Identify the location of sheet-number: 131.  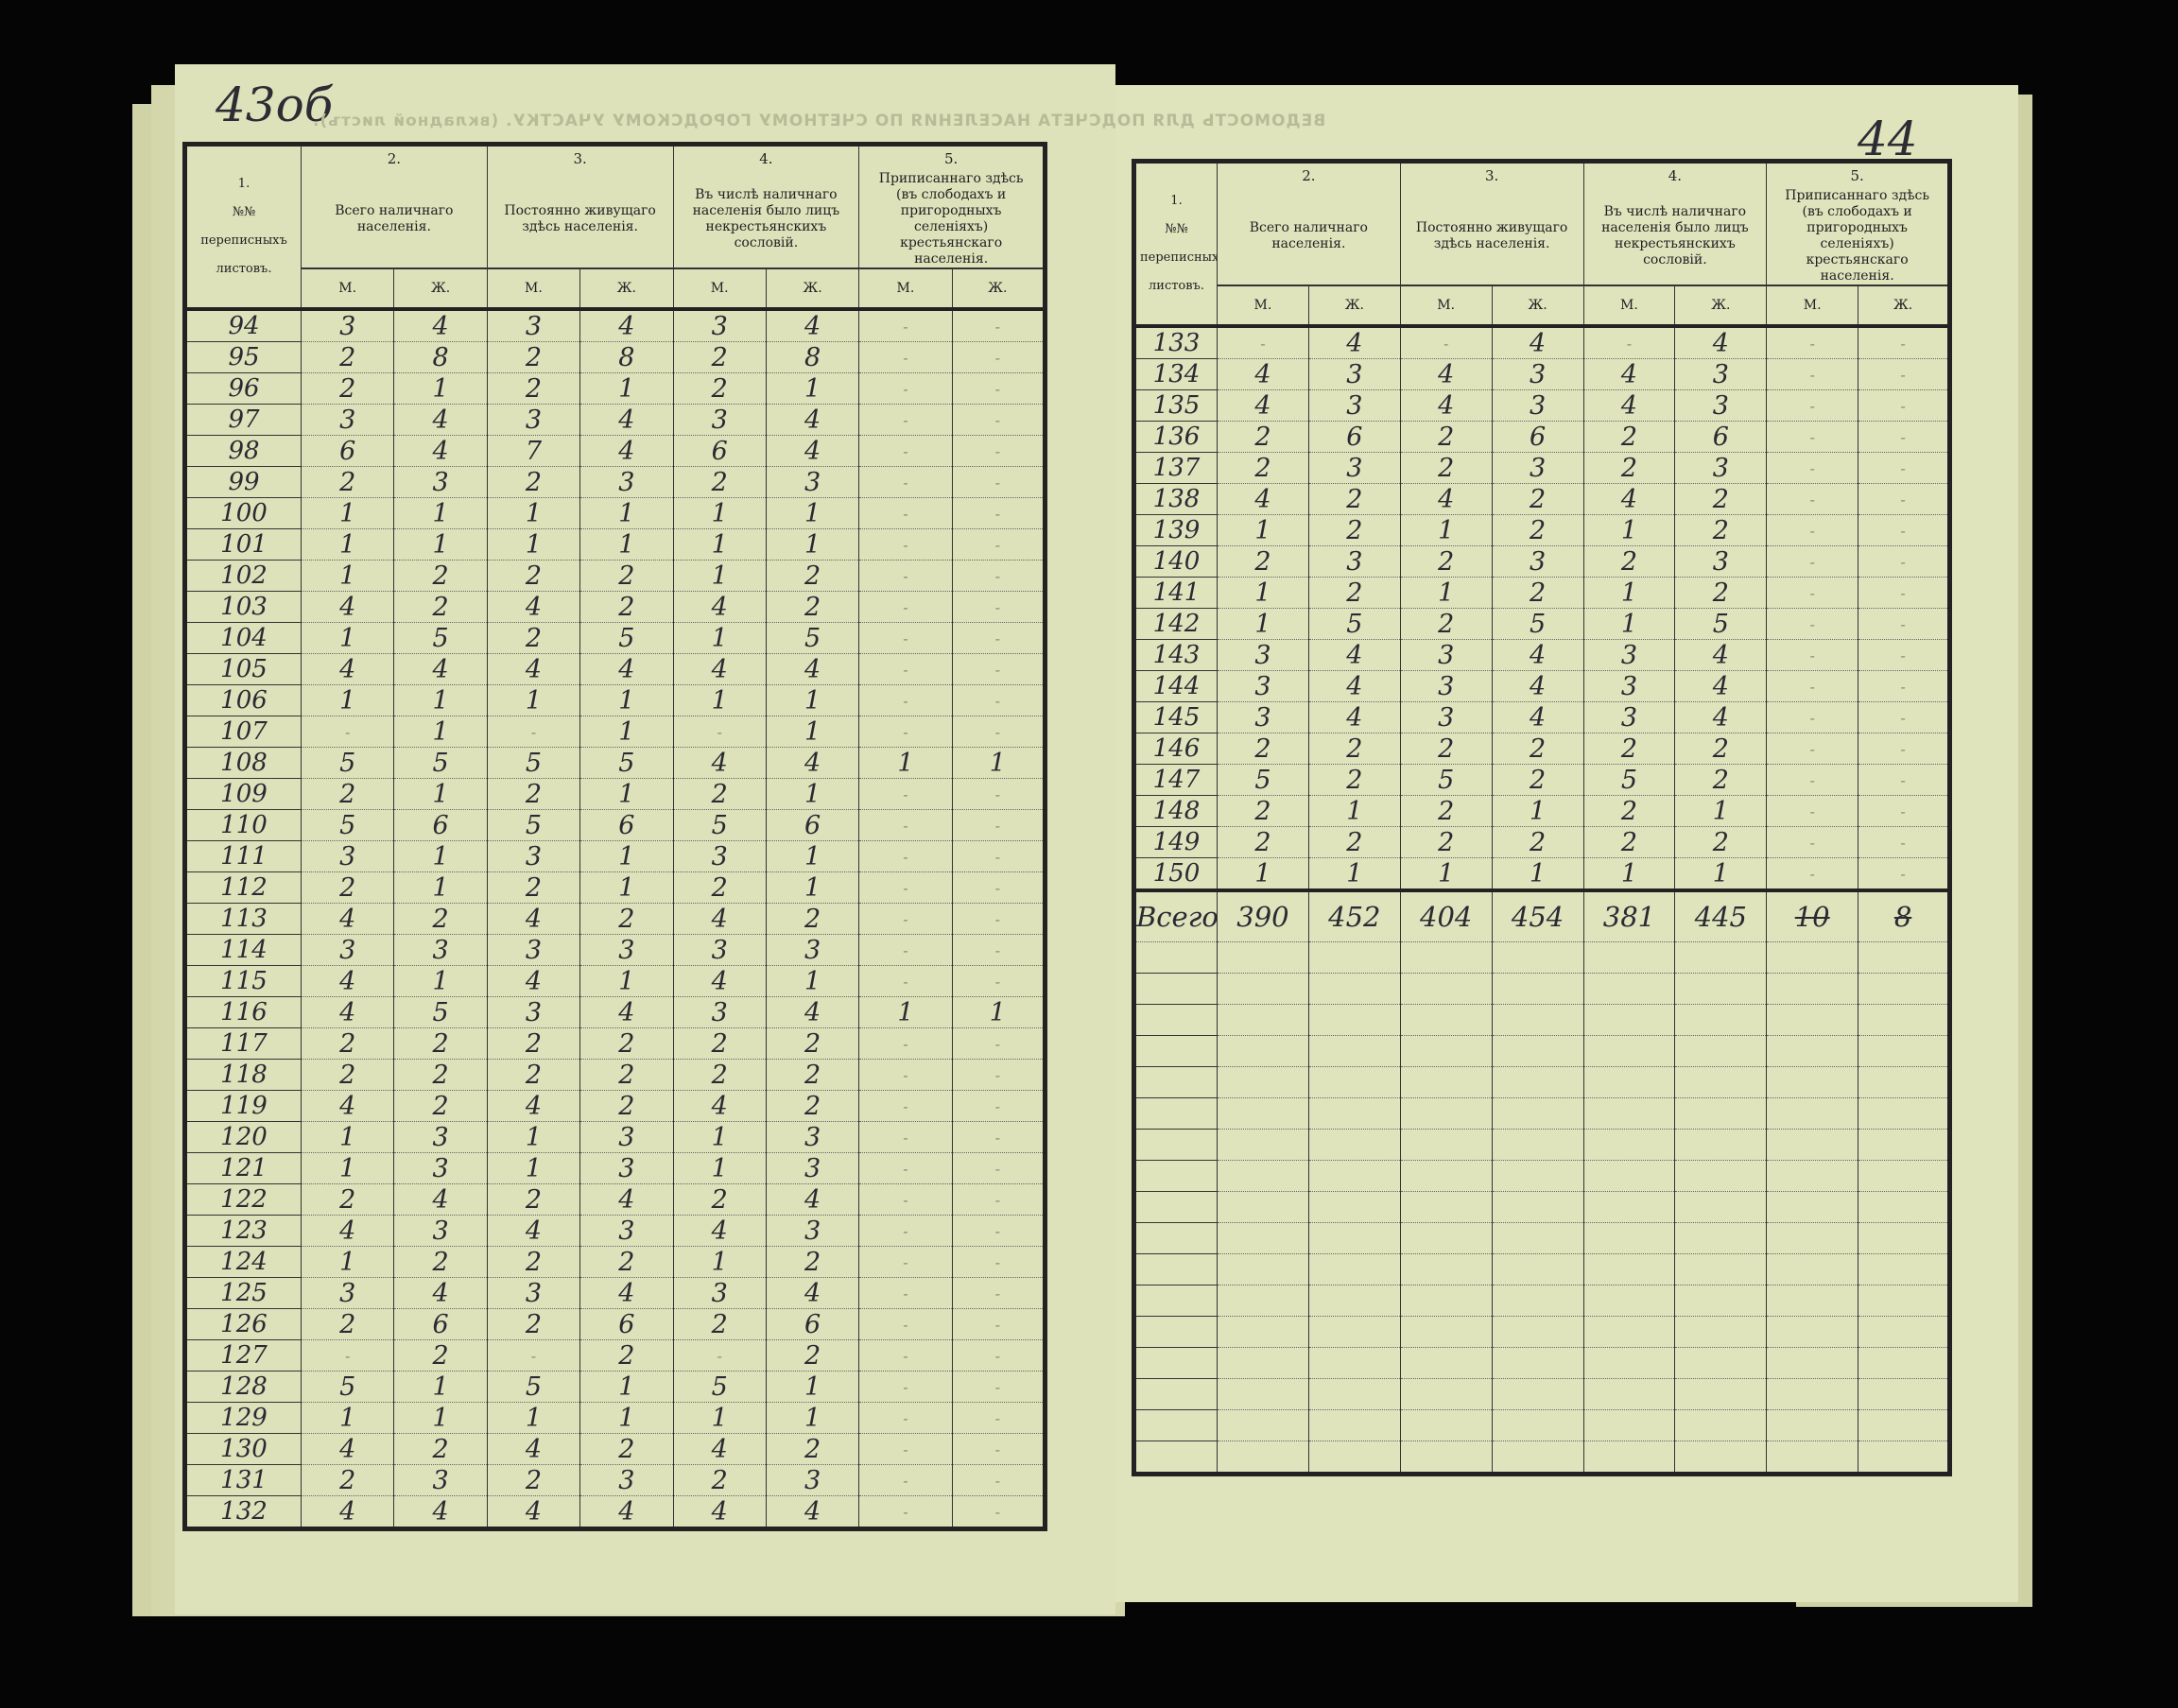
(243, 1480).